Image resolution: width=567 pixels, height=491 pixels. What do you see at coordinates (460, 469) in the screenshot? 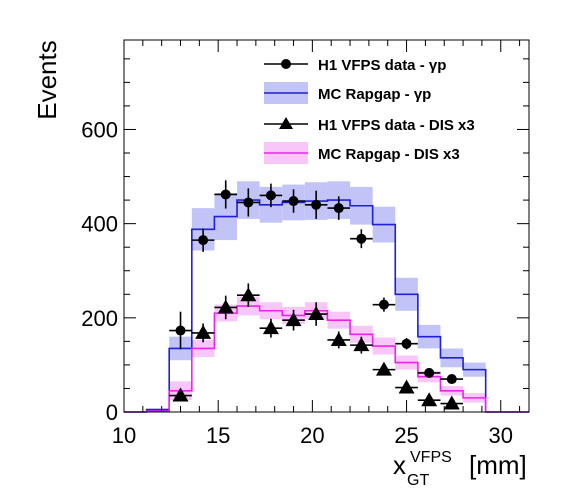
I see `x-axis-label: x VFPS GT [mm]` at bounding box center [460, 469].